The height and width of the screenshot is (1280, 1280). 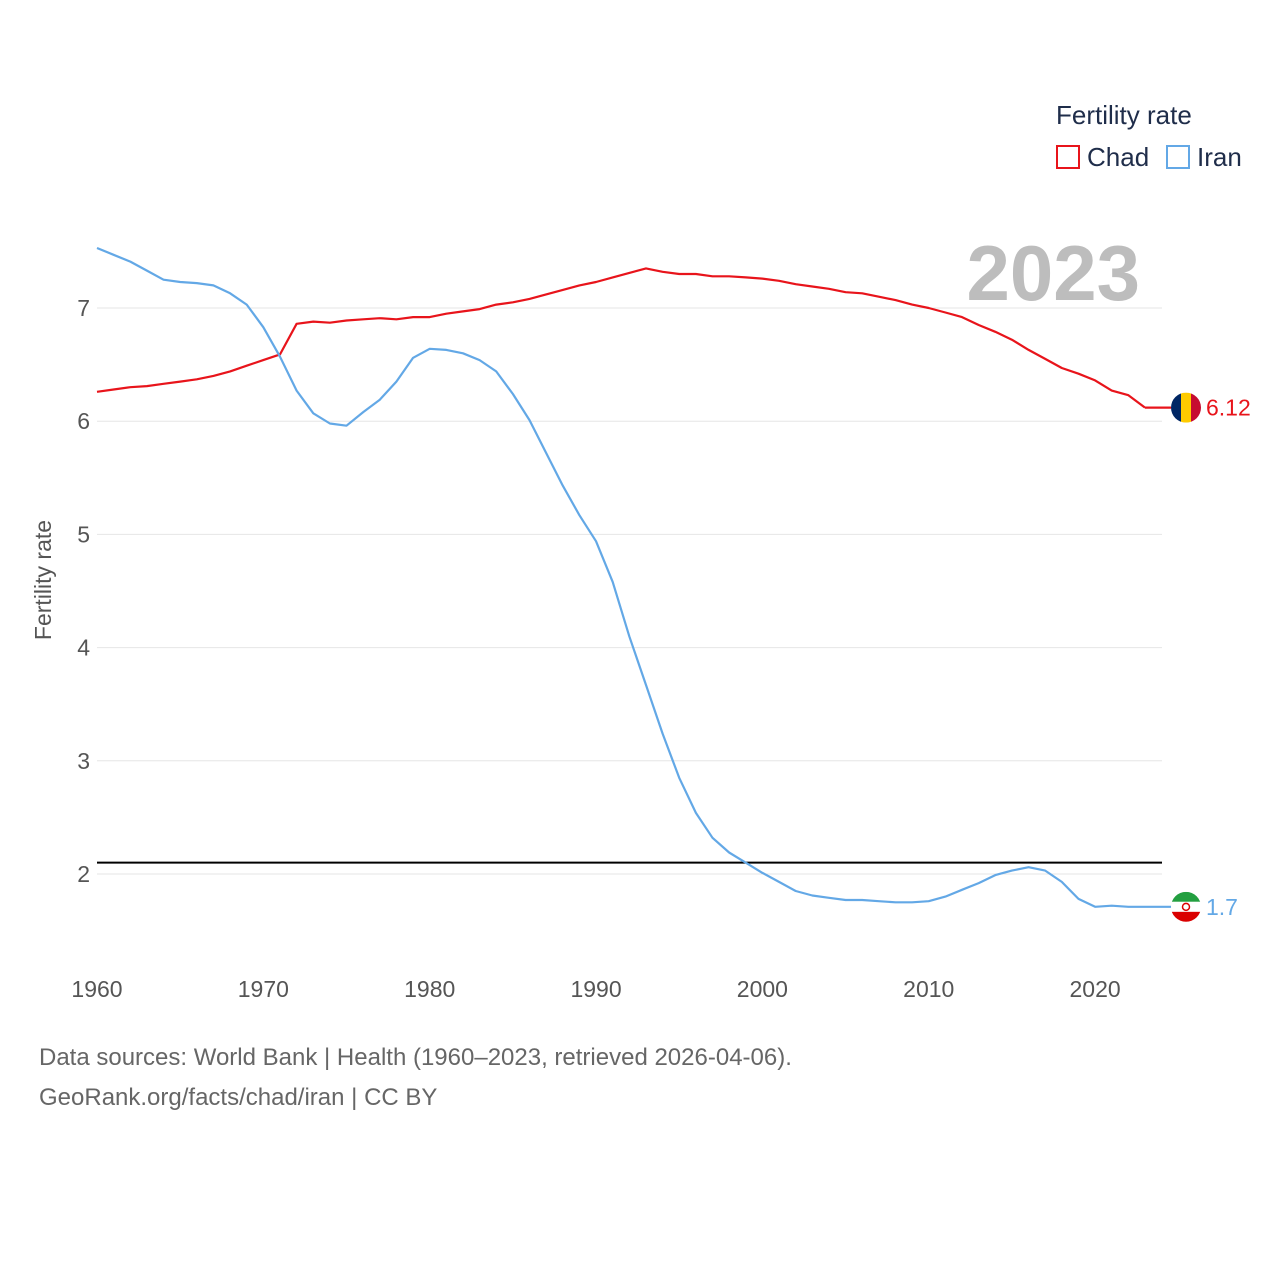 What do you see at coordinates (928, 989) in the screenshot?
I see `x-tick-label: 2010` at bounding box center [928, 989].